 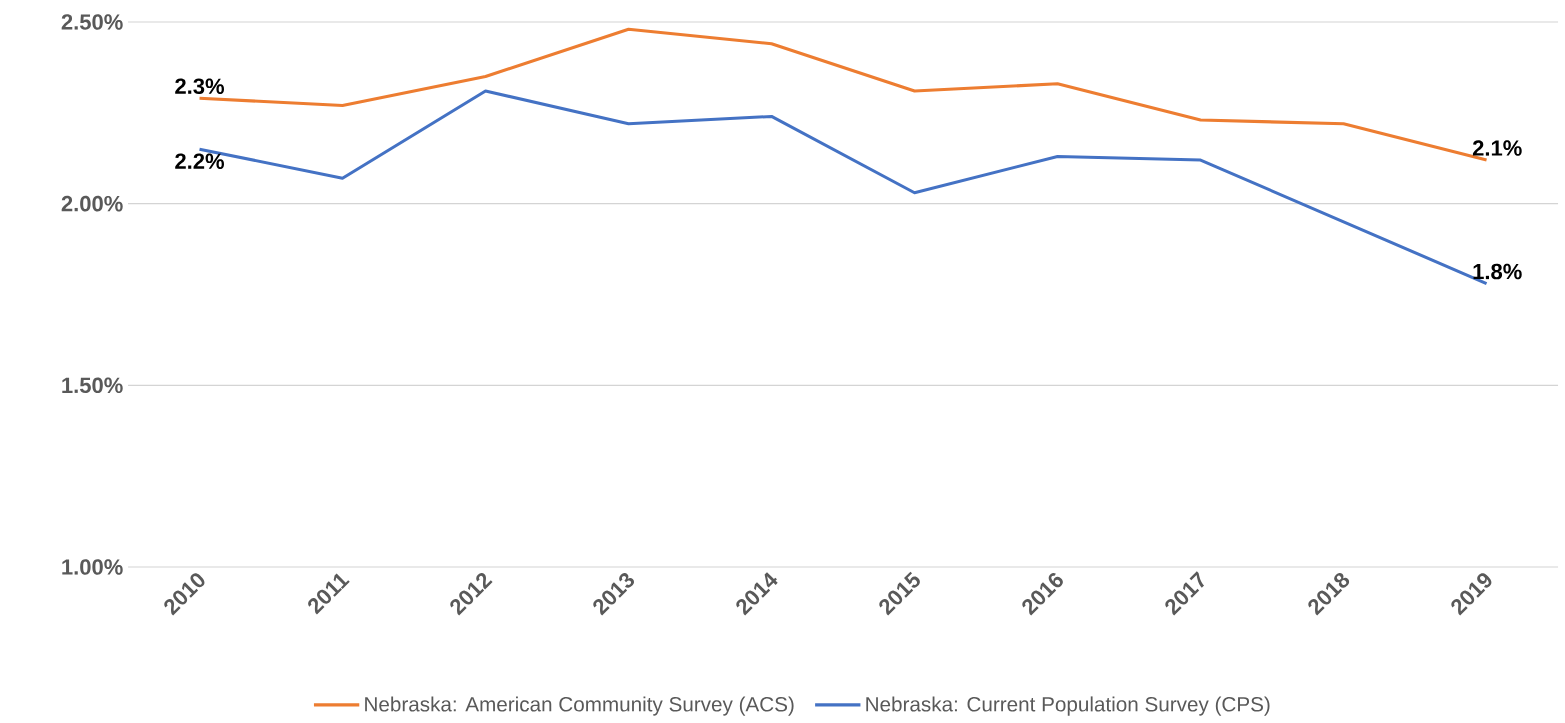 I want to click on y-tick-label: 1.50%, so click(x=92, y=385).